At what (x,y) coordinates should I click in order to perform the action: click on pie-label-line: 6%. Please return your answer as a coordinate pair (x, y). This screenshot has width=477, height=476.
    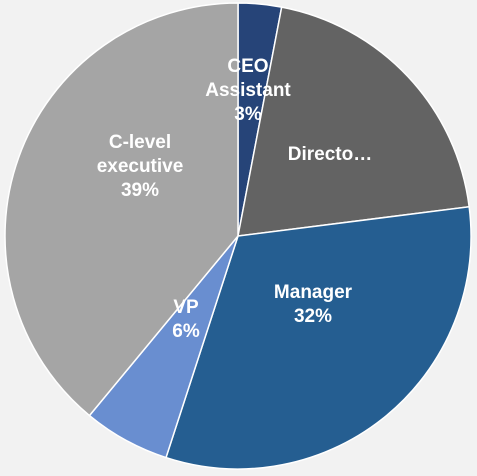
    Looking at the image, I should click on (186, 331).